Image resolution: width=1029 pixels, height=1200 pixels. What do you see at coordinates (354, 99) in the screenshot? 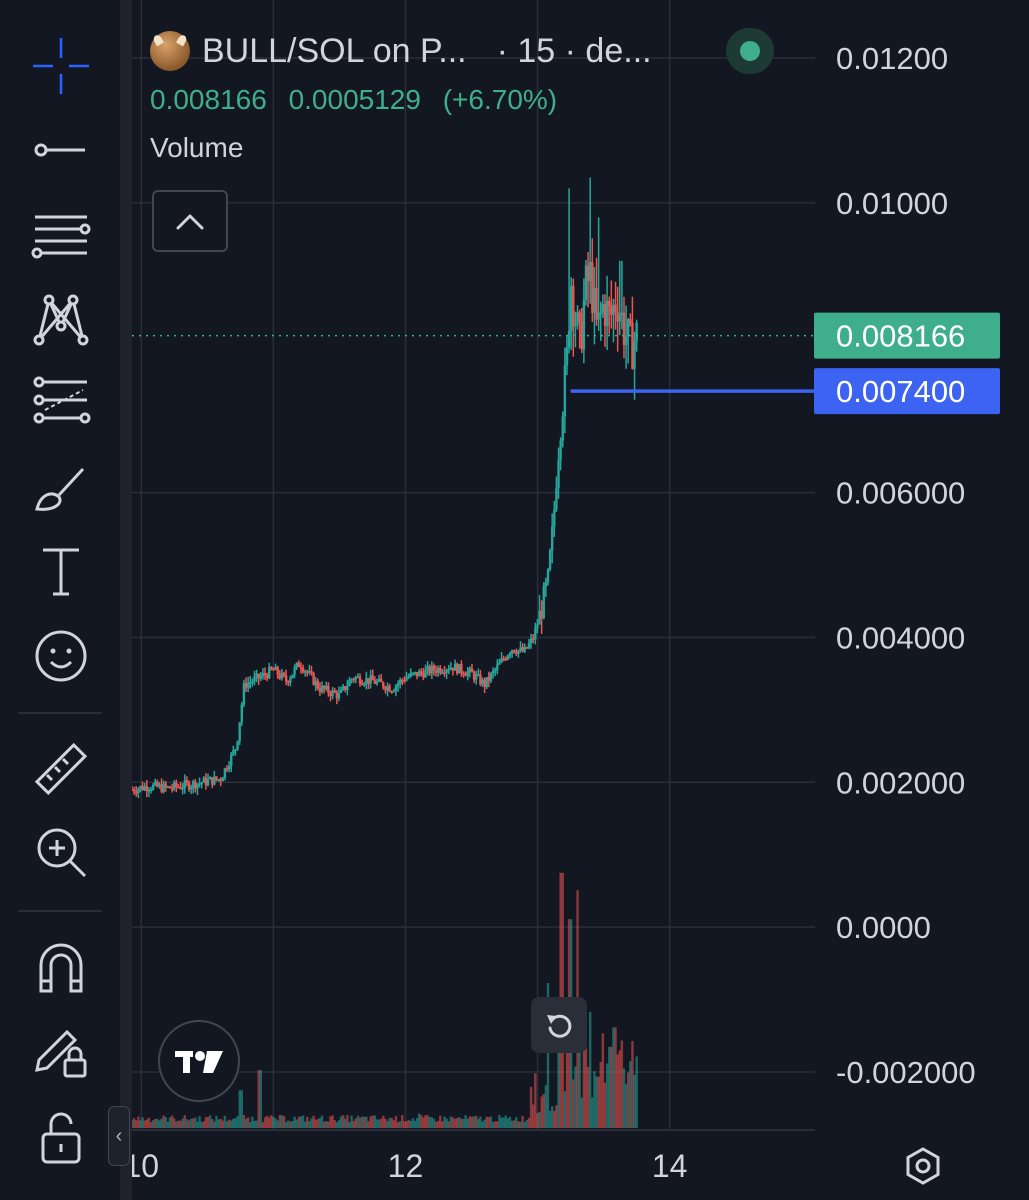
I see `change-value: 0.0005129` at bounding box center [354, 99].